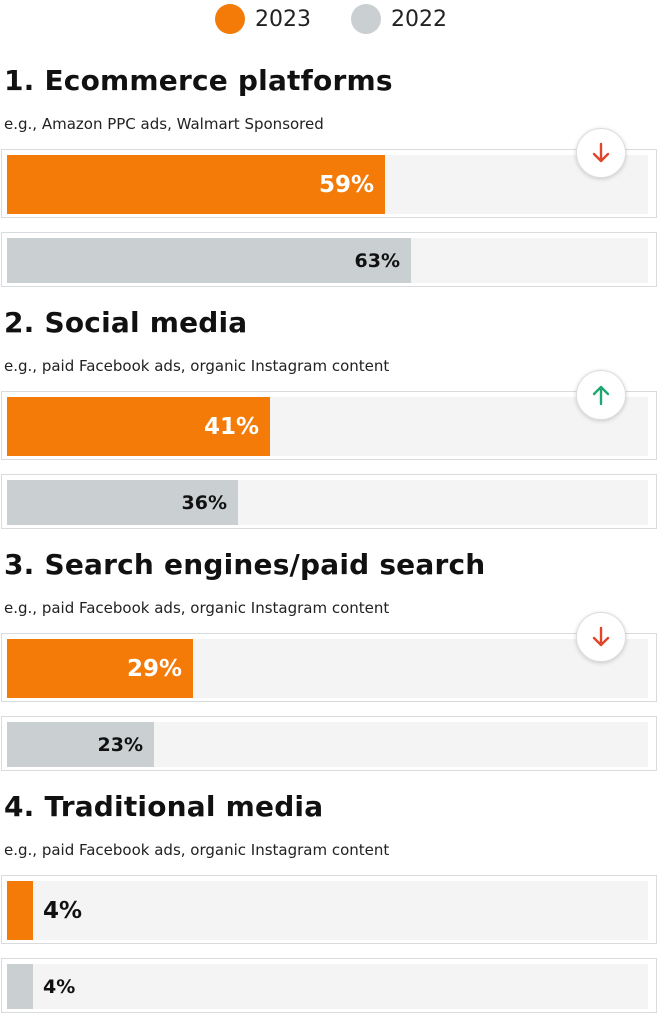 Image resolution: width=659 pixels, height=1024 pixels. I want to click on bar-frame-2023: 29%, so click(329, 667).